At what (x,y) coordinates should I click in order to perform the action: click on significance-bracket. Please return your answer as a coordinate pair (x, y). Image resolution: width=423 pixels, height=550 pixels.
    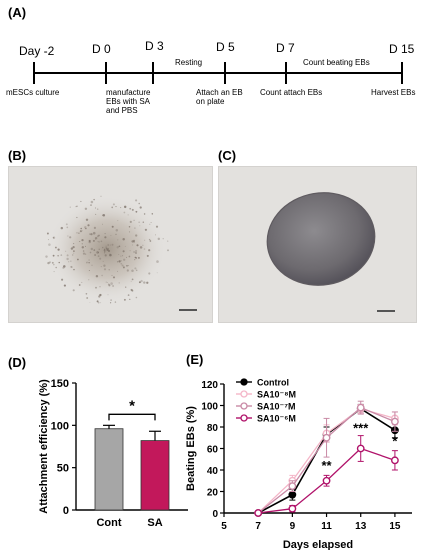
    Looking at the image, I should click on (132, 417).